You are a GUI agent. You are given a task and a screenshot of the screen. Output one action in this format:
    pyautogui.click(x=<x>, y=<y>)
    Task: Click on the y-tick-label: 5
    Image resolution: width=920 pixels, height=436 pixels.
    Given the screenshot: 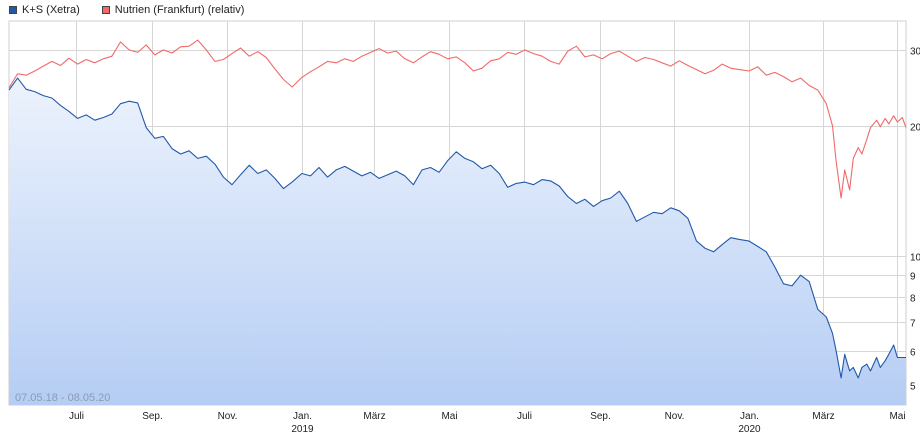 What is the action you would take?
    pyautogui.click(x=913, y=387)
    